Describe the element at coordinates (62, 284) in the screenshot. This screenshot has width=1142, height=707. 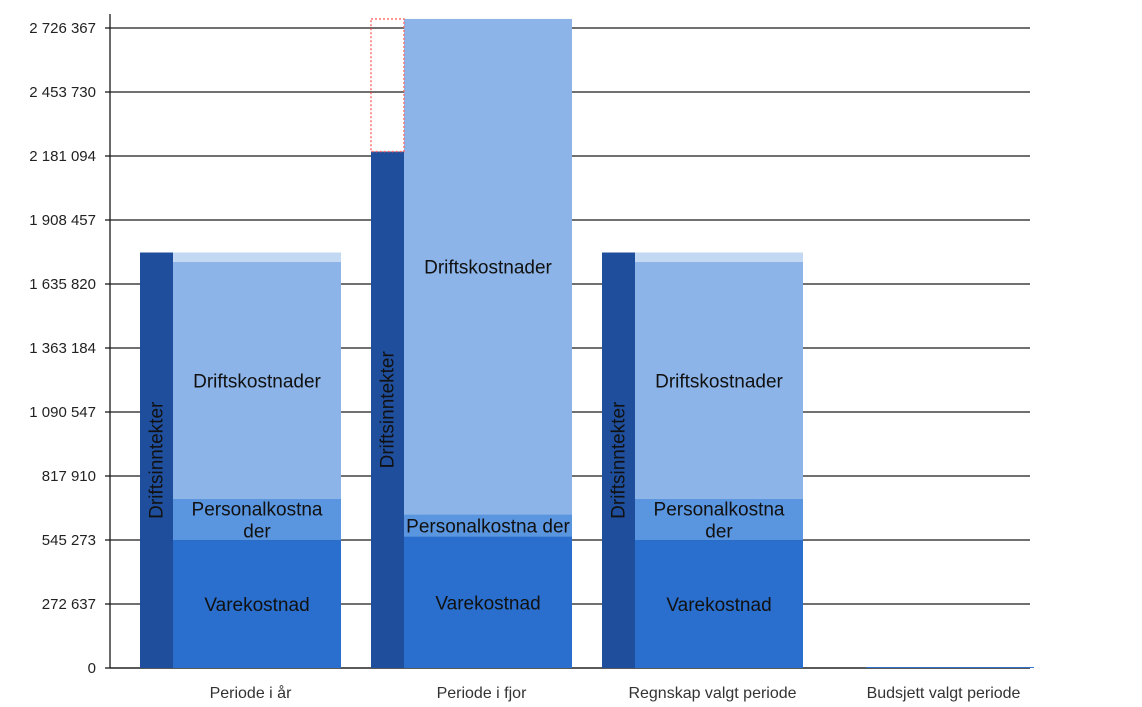
I see `y-tick-label: 1 635 820` at that location.